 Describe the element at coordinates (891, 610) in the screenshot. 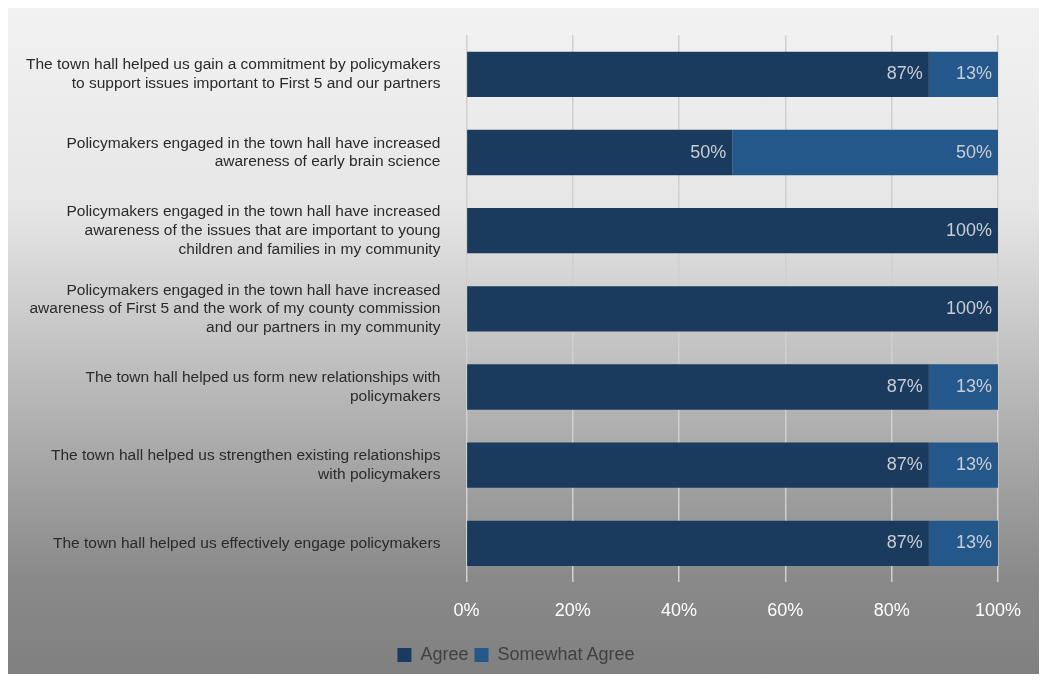

I see `x-tick-label: 80%` at that location.